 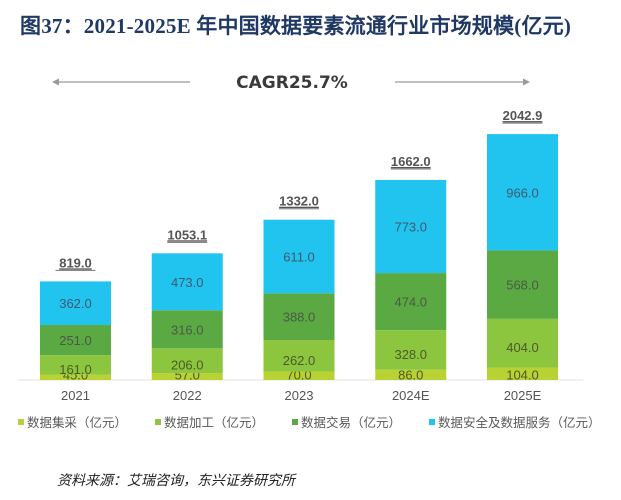 I want to click on data-label: 251.0, so click(x=75, y=340).